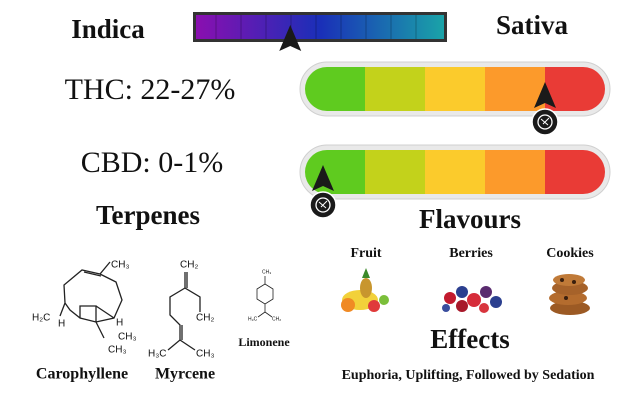 Image resolution: width=640 pixels, height=400 pixels. What do you see at coordinates (365, 290) in the screenshot?
I see `fruit-image` at bounding box center [365, 290].